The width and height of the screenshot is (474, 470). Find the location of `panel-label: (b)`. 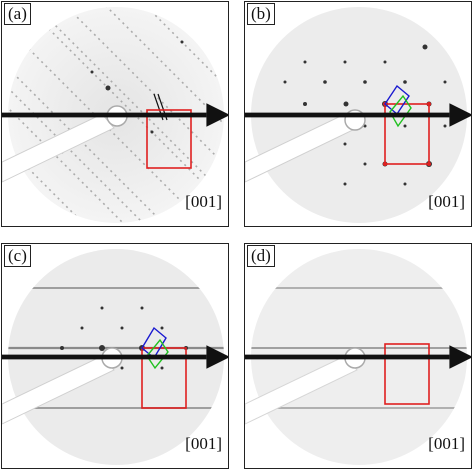

panel-label: (b) is located at coordinates (261, 14).